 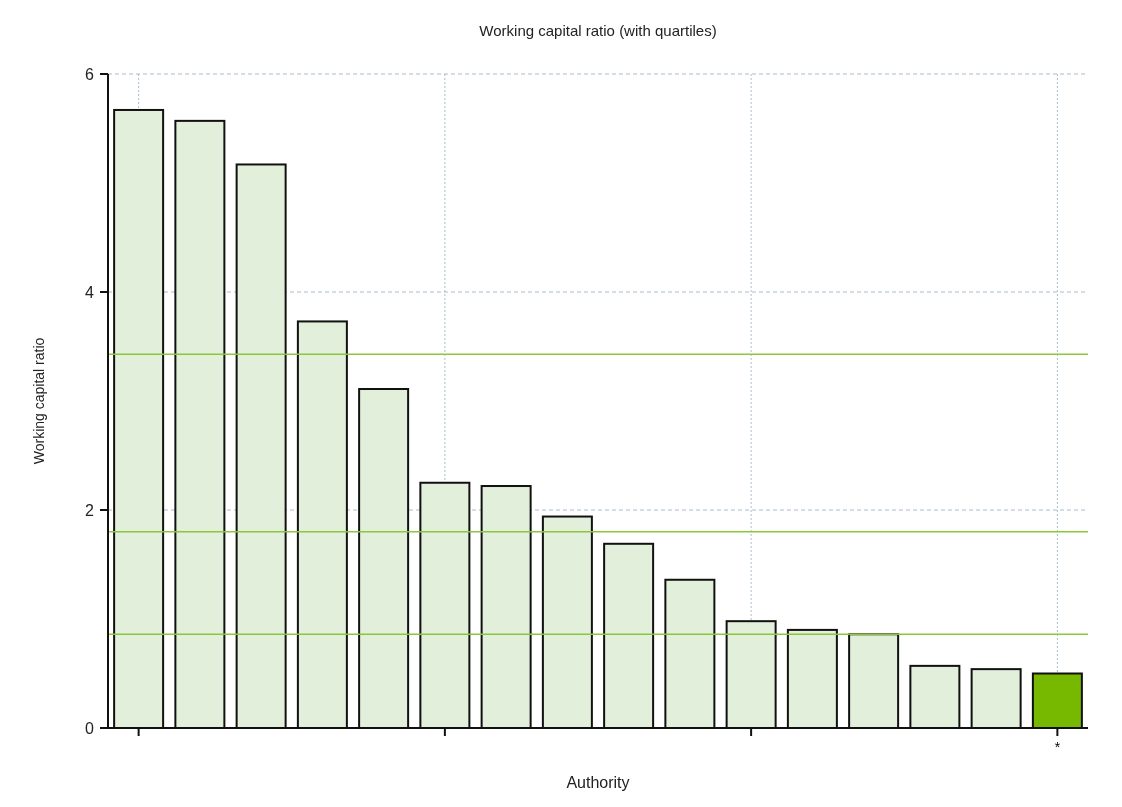 What do you see at coordinates (598, 782) in the screenshot?
I see `x-axis-title: Authority` at bounding box center [598, 782].